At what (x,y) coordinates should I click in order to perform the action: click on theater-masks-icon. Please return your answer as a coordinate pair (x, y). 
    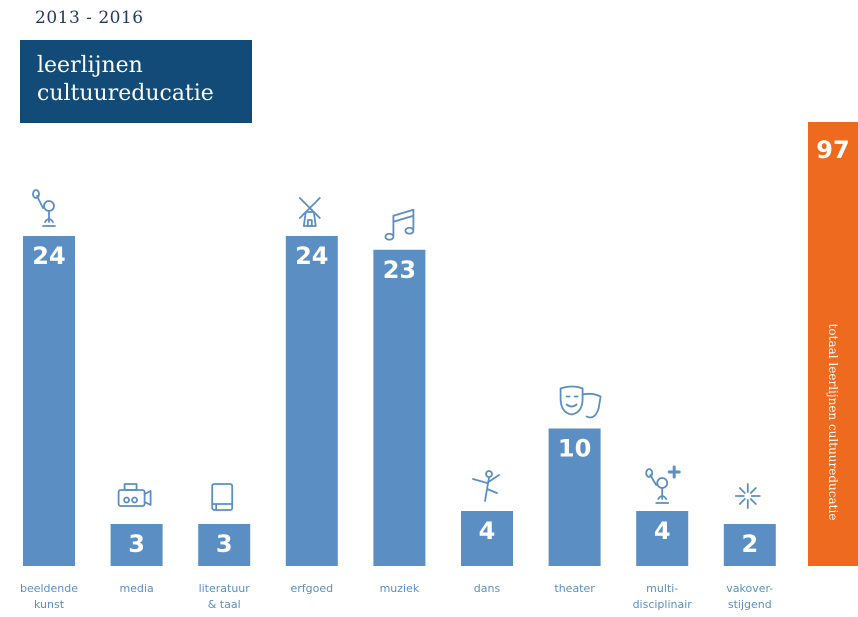
    Looking at the image, I should click on (580, 402).